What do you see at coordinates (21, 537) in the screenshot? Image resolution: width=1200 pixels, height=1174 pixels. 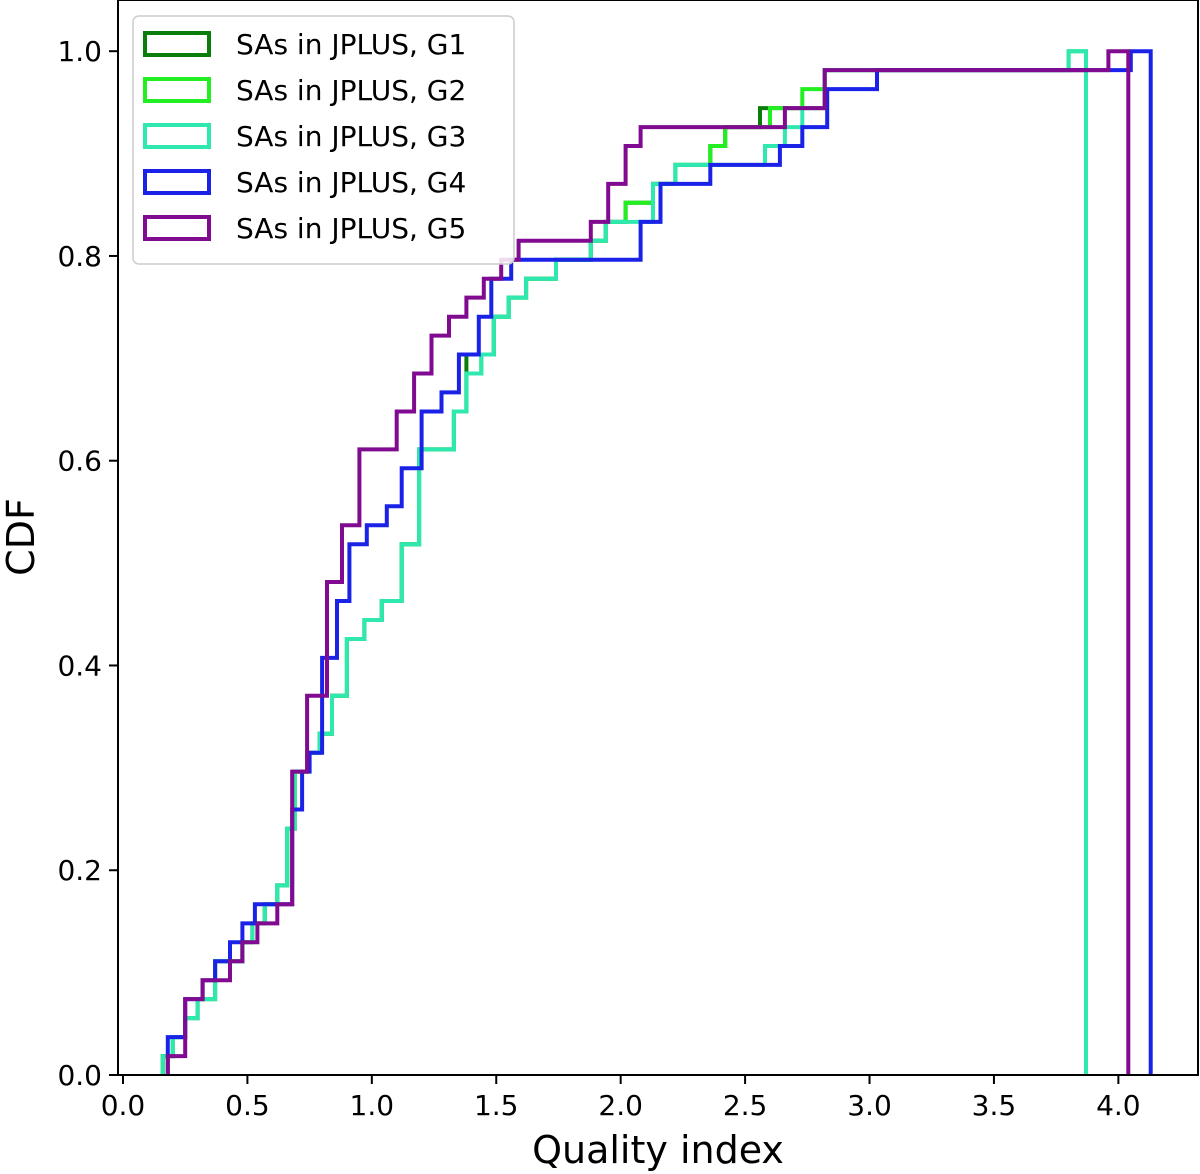 I see `y-axis-label: CDF` at bounding box center [21, 537].